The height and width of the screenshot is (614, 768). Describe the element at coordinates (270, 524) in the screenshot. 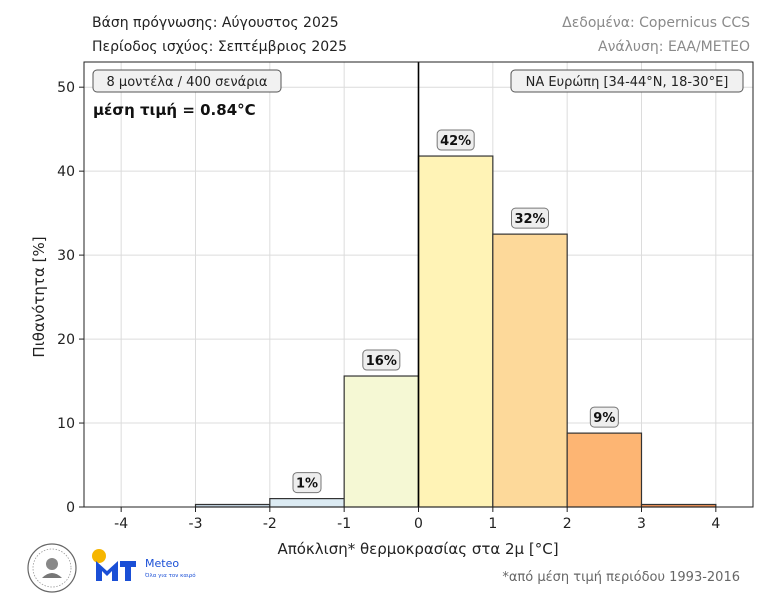

I see `x-tick-label: -2` at that location.